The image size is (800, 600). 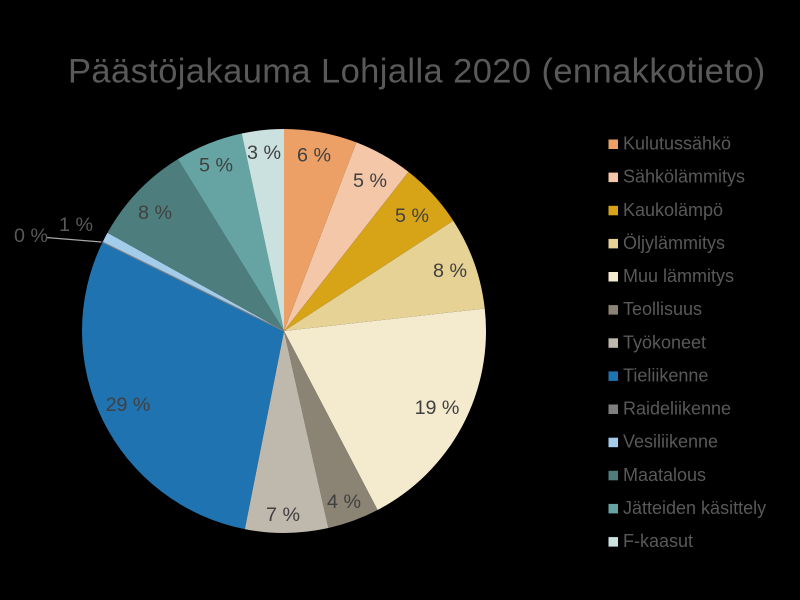 I want to click on svg-text: Tieliikenne, so click(x=665, y=375).